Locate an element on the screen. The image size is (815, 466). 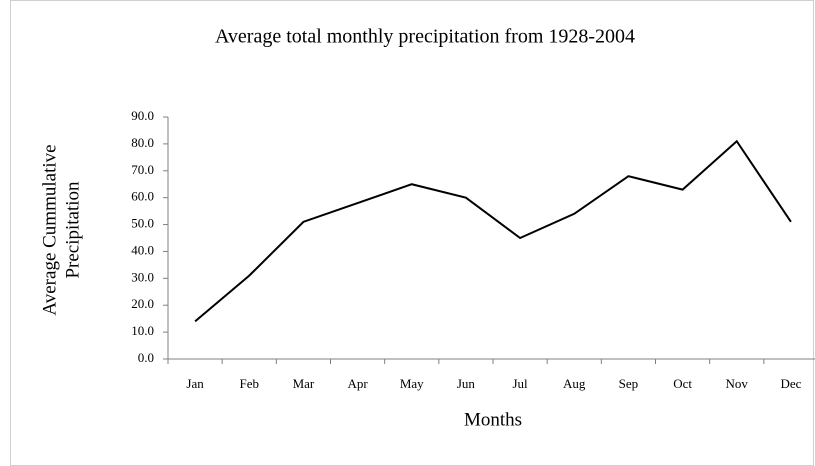
x-tick-label: Nov is located at coordinates (737, 383).